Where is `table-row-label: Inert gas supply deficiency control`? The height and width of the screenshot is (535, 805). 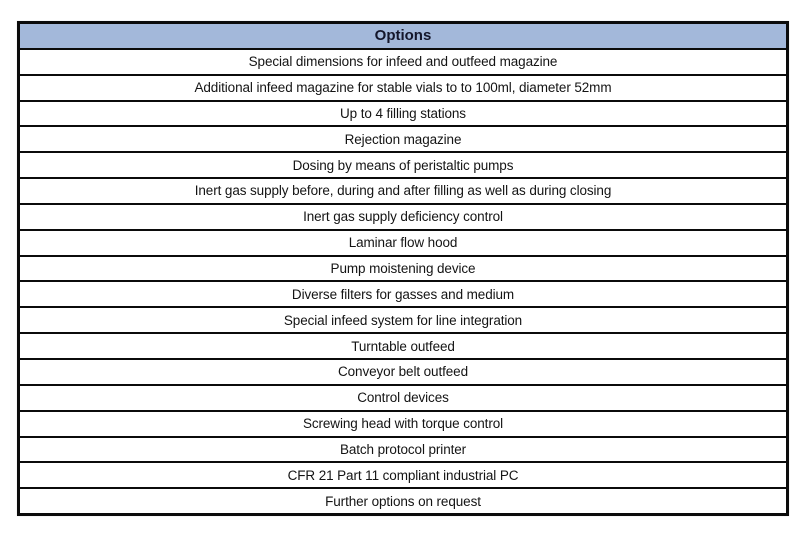
table-row-label: Inert gas supply deficiency control is located at coordinates (403, 217).